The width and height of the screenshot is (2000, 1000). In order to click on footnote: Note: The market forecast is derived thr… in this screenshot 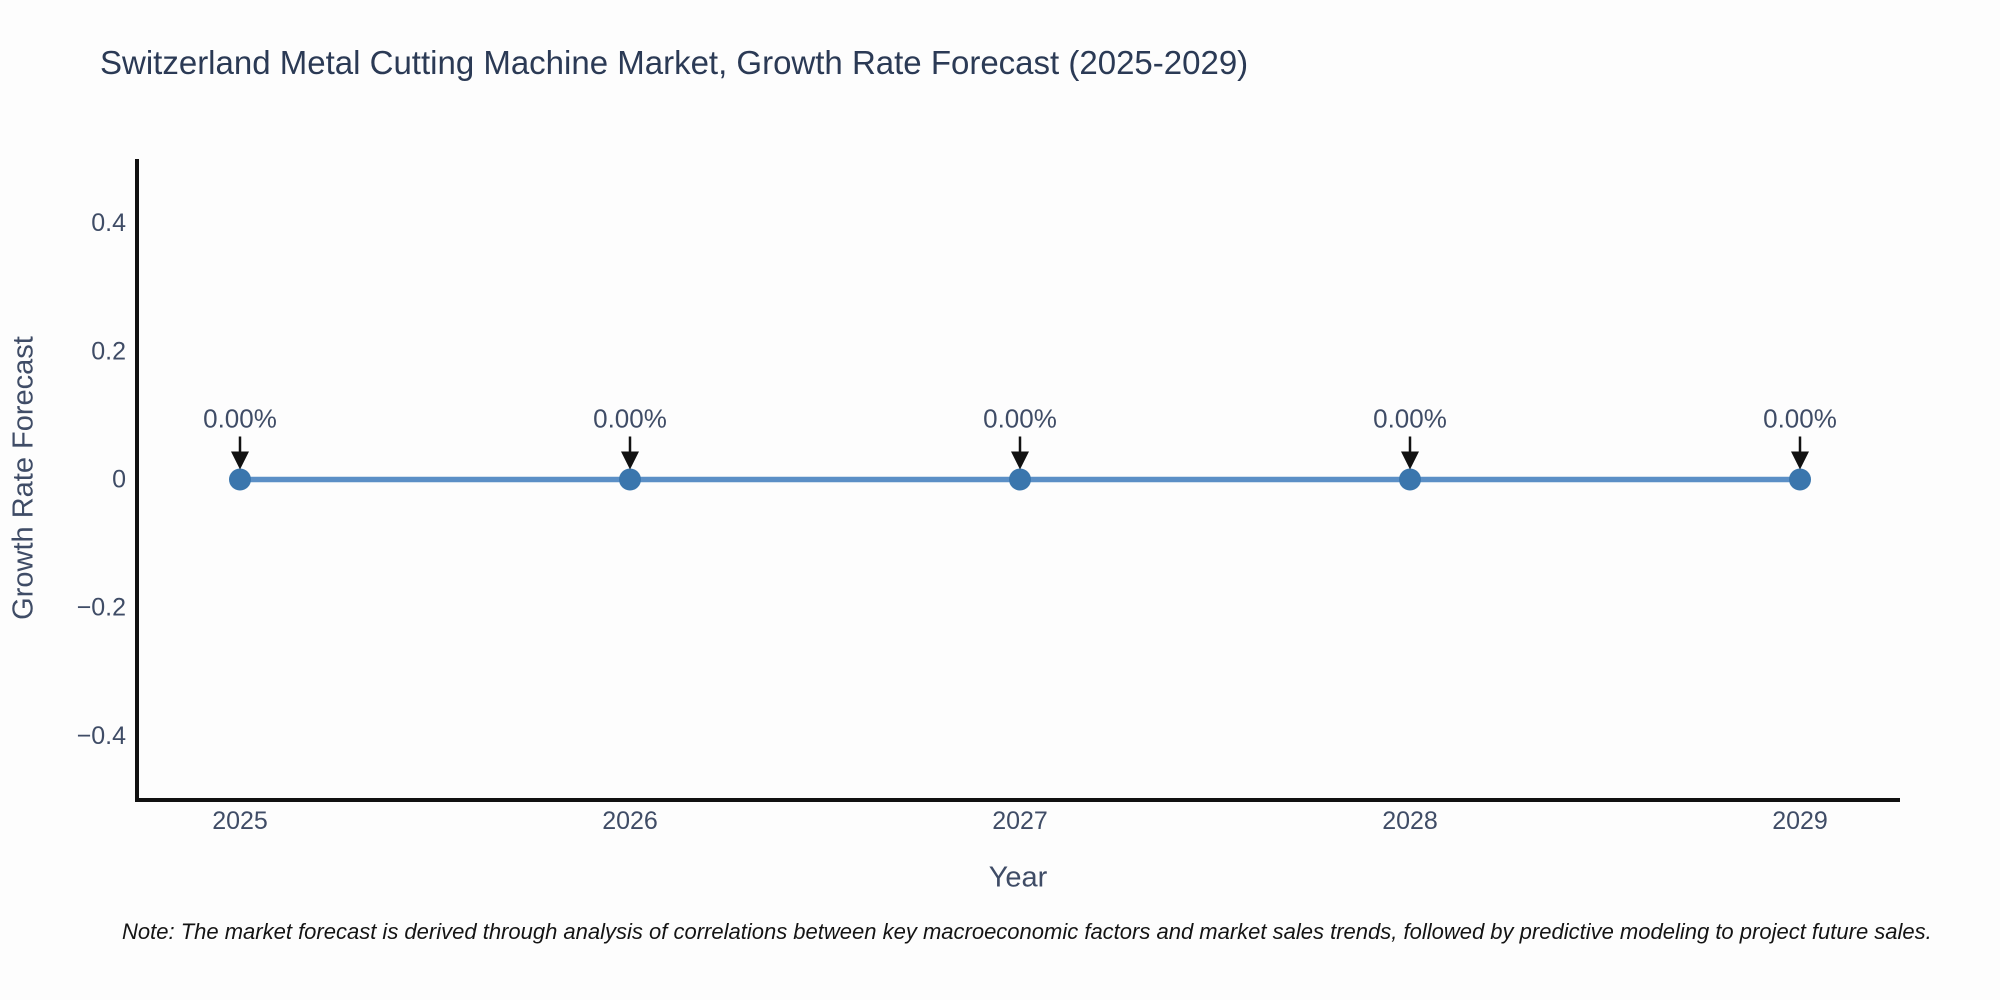, I will do `click(1027, 931)`.